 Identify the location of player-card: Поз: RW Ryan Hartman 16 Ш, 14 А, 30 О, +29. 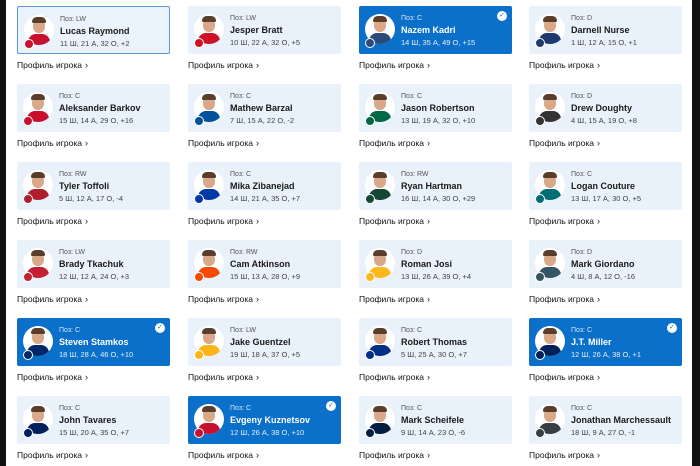
(435, 186).